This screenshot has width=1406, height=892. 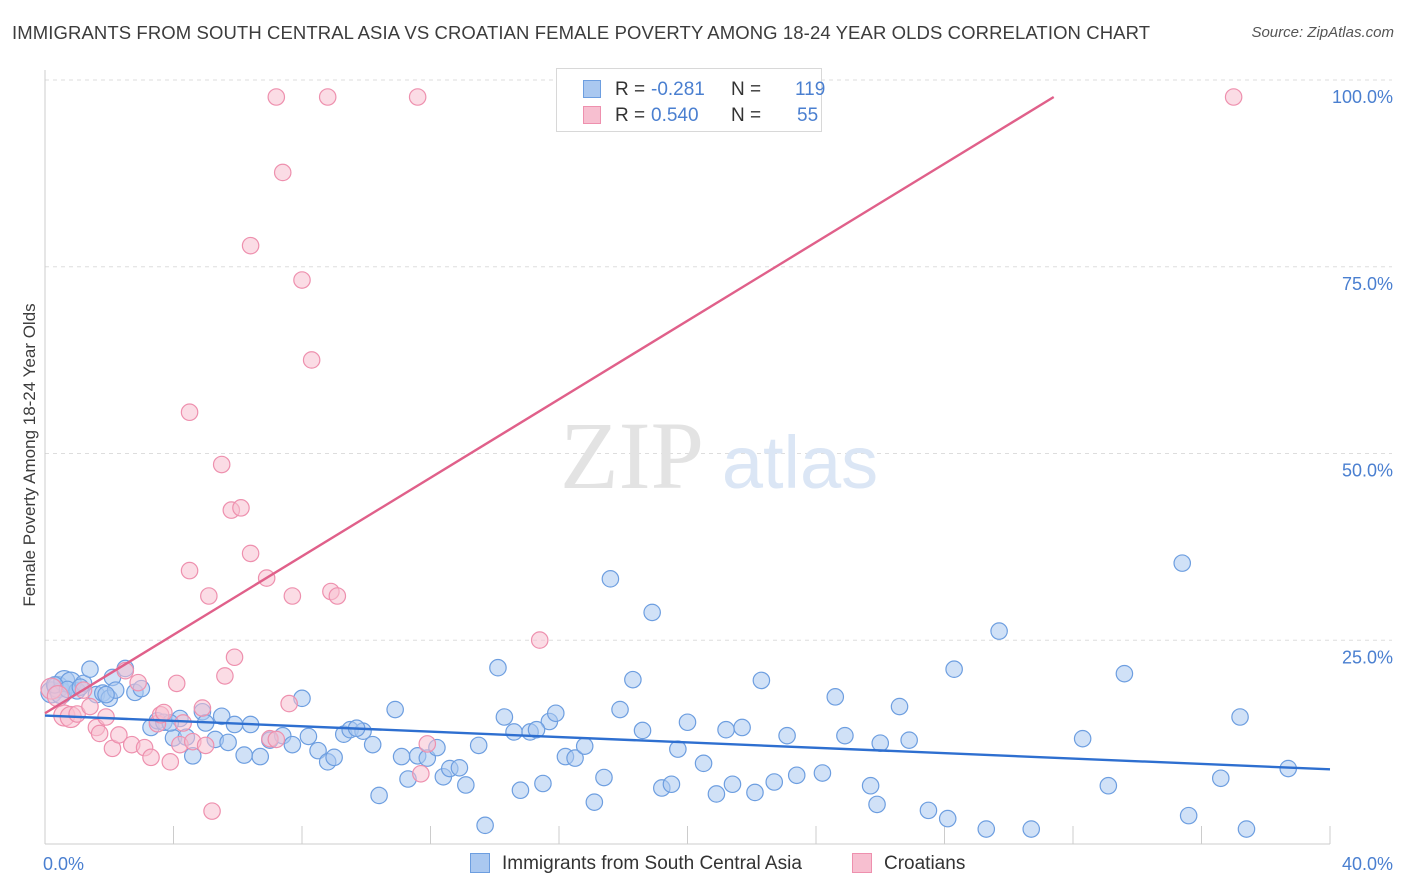 I want to click on legend-n-value: 55, so click(x=808, y=115).